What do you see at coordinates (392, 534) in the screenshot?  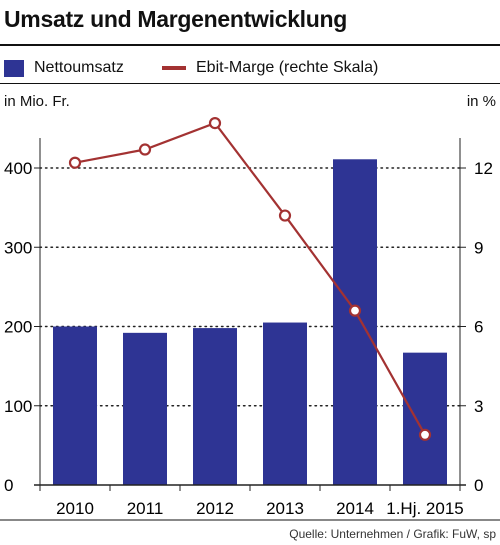 I see `source-note: Quelle: Unternehmen / Grafik: FuW, sp` at bounding box center [392, 534].